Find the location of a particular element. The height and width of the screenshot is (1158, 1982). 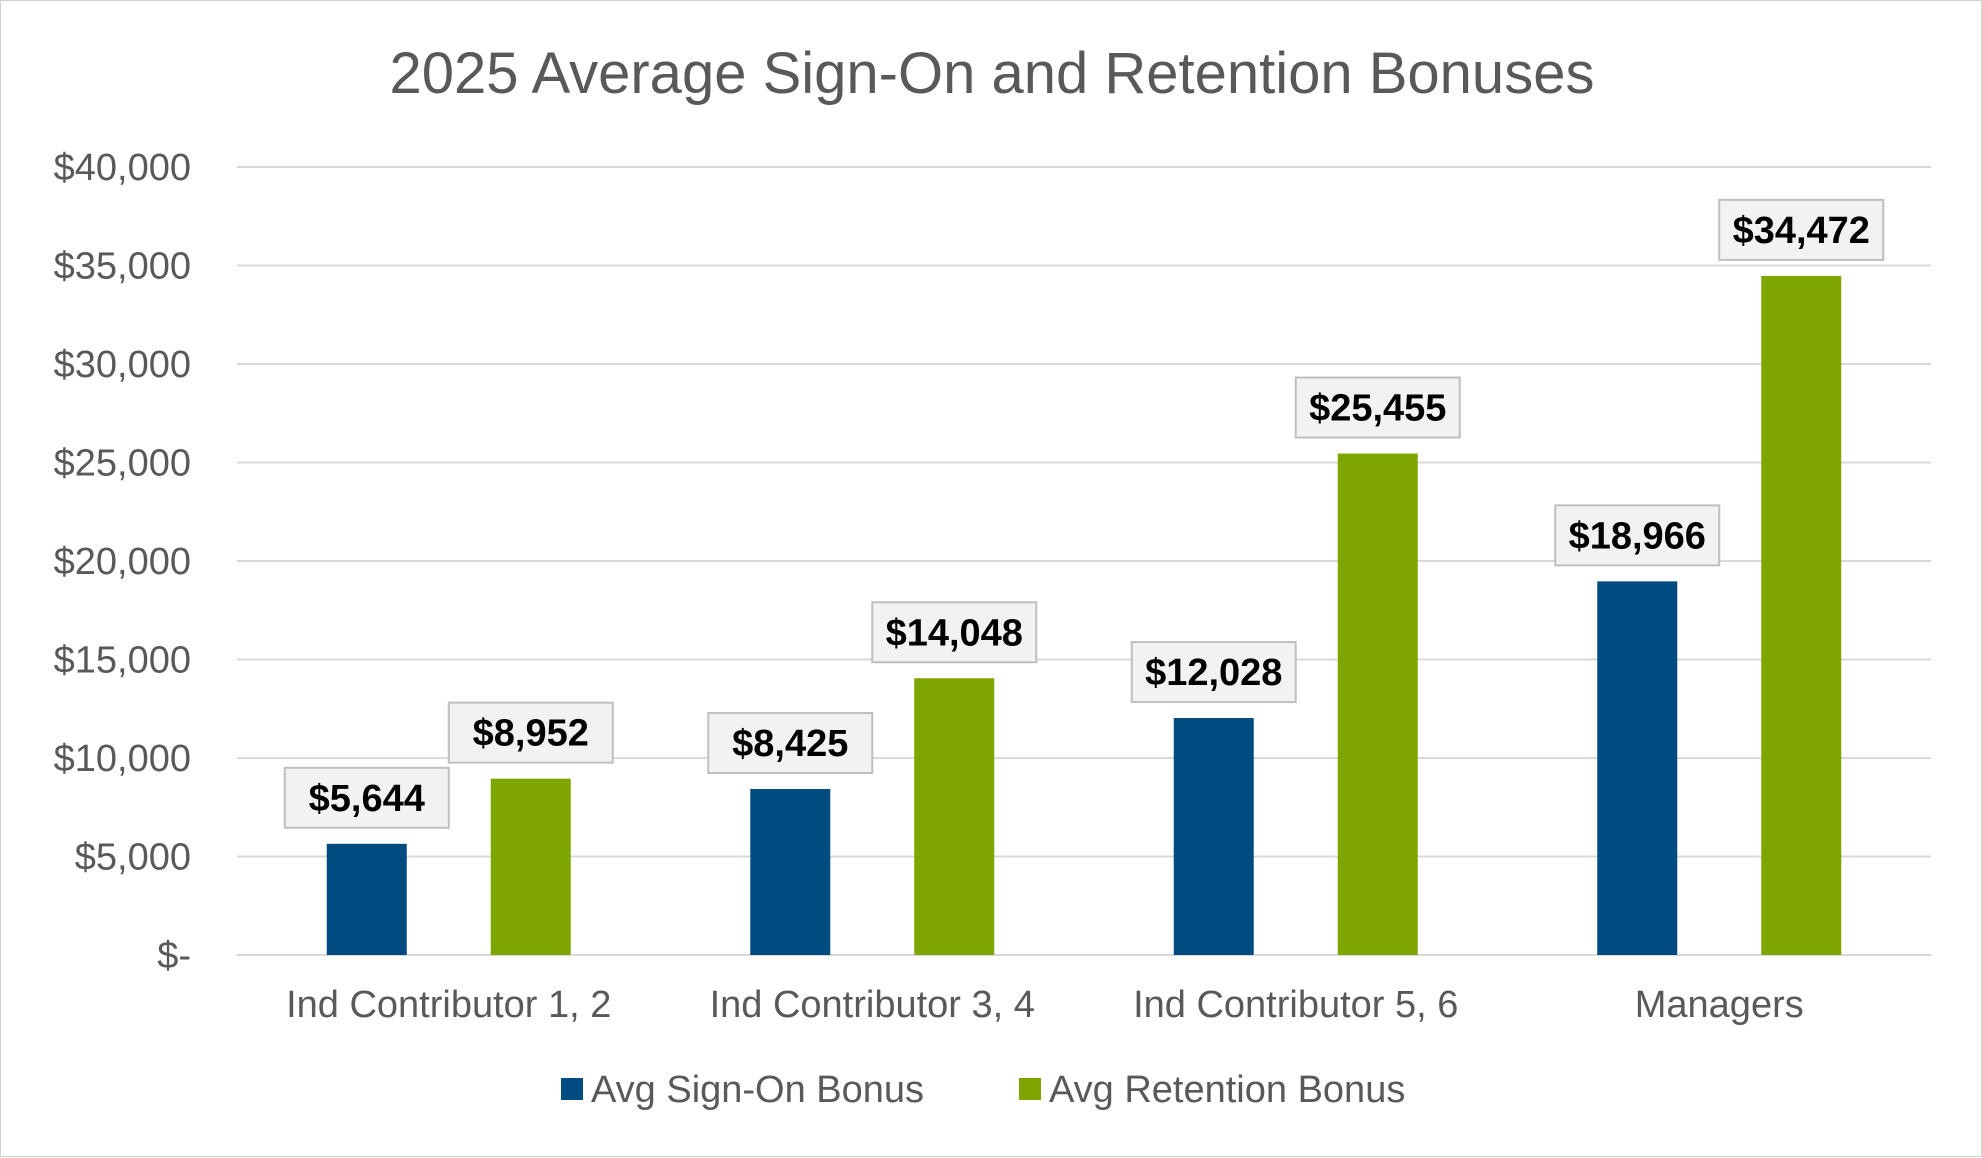

x-category-label: Ind Contributor 1, 2 is located at coordinates (448, 1005).